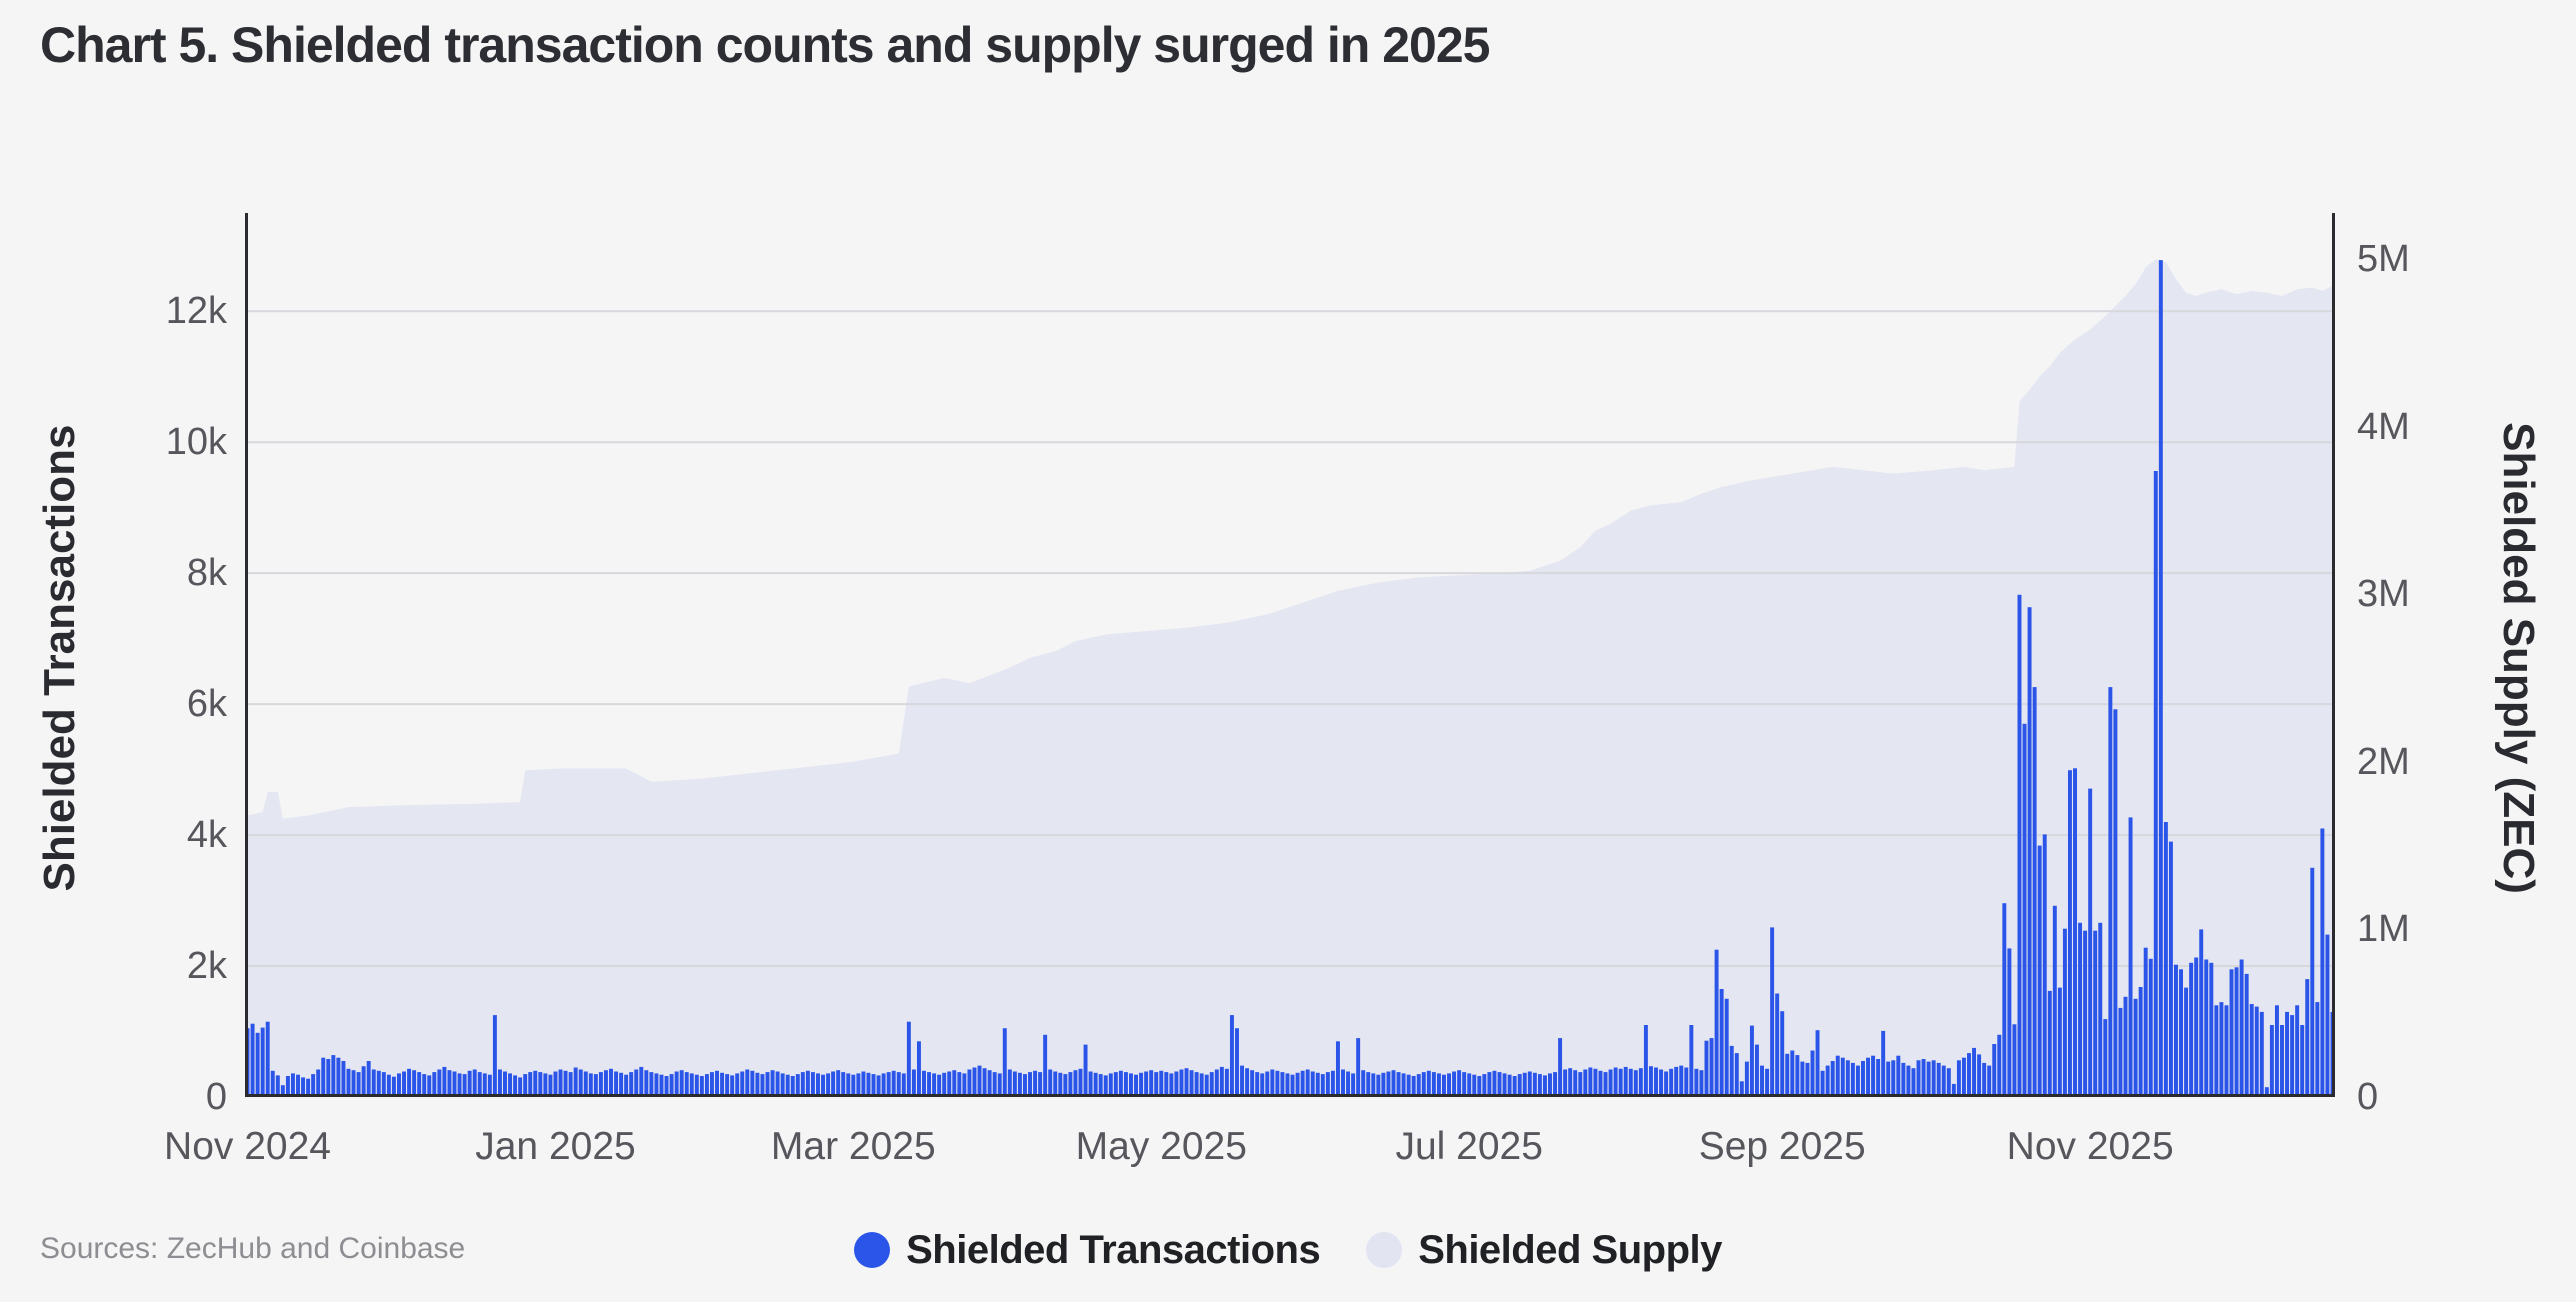 This screenshot has width=2576, height=1302. What do you see at coordinates (247, 1146) in the screenshot?
I see `x-axis-tick-label: Nov 2024` at bounding box center [247, 1146].